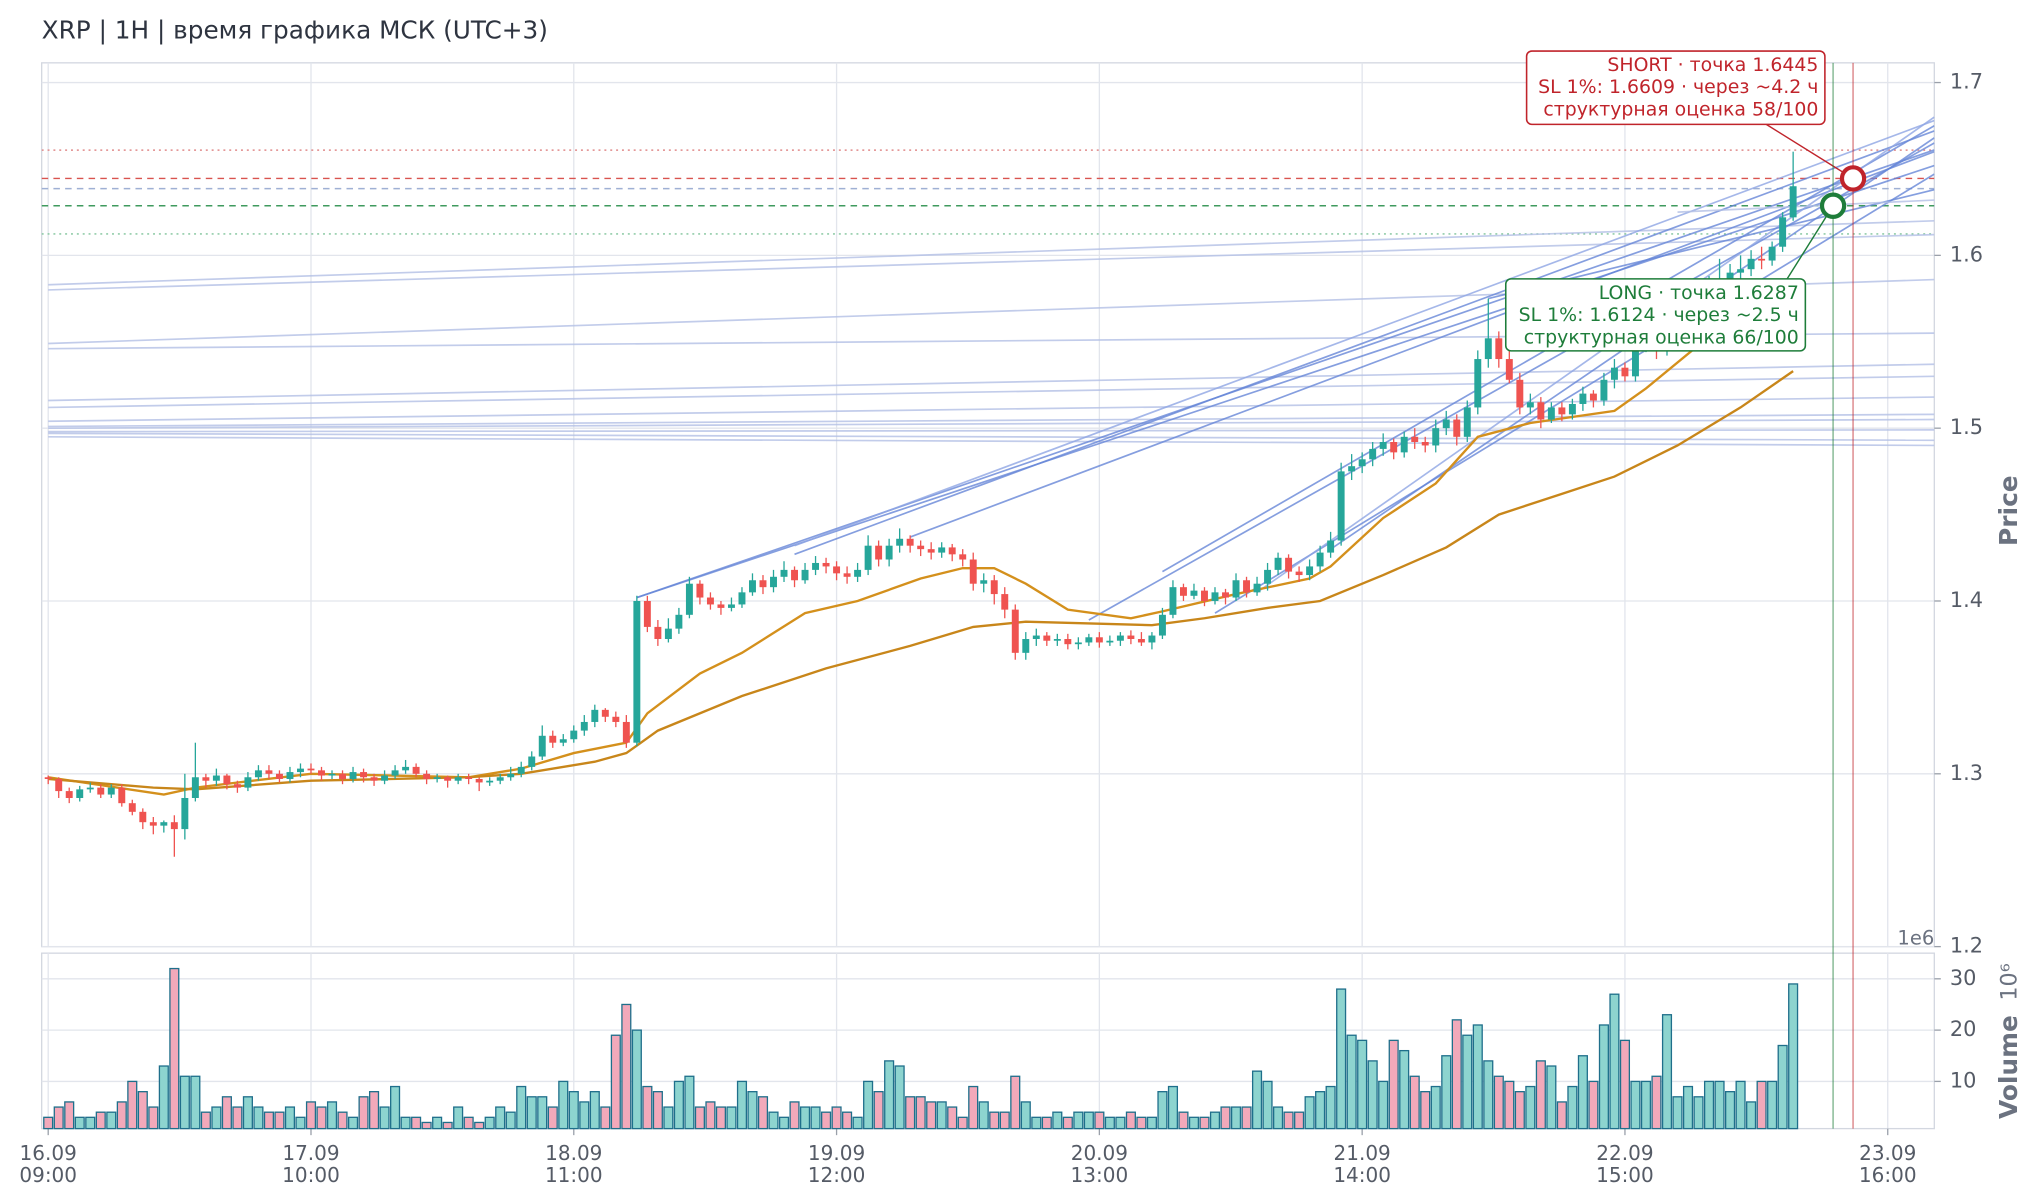 This screenshot has width=2032, height=1198. Describe the element at coordinates (1809, 151) in the screenshot. I see `annotation-leader` at that location.